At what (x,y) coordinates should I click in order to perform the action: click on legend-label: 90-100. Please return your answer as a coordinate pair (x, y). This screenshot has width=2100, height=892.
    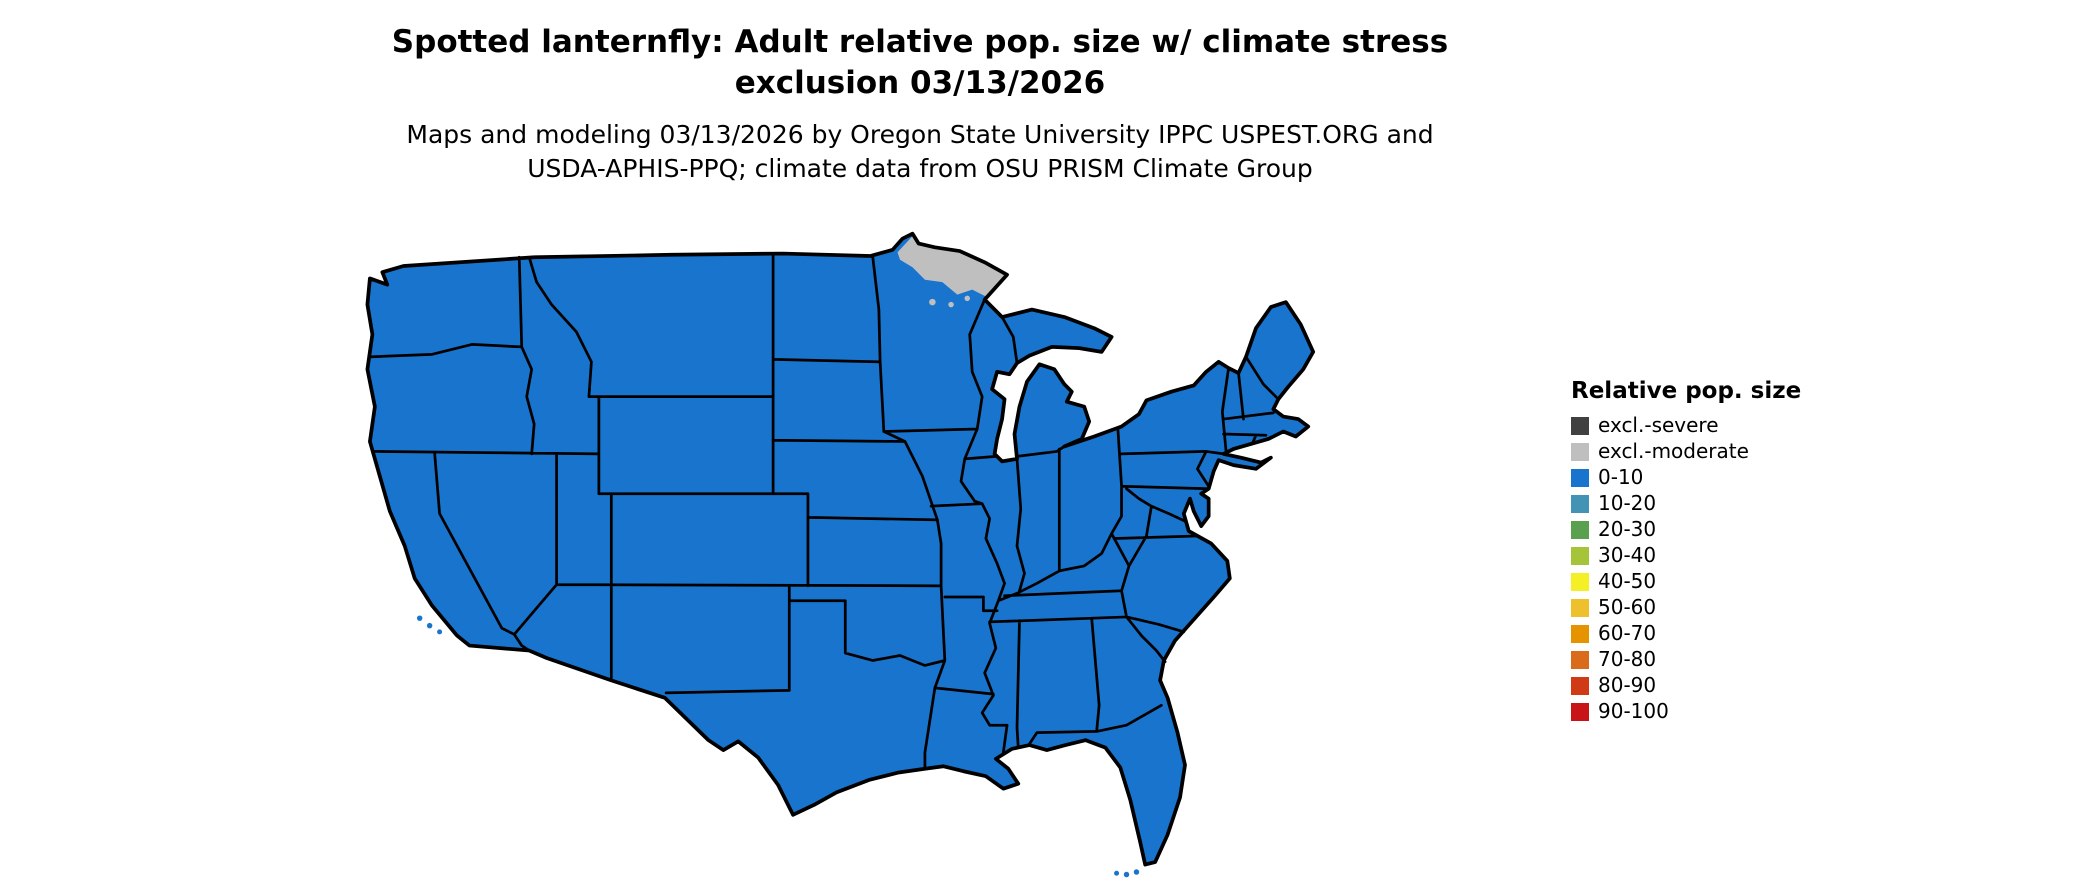
    Looking at the image, I should click on (1633, 711).